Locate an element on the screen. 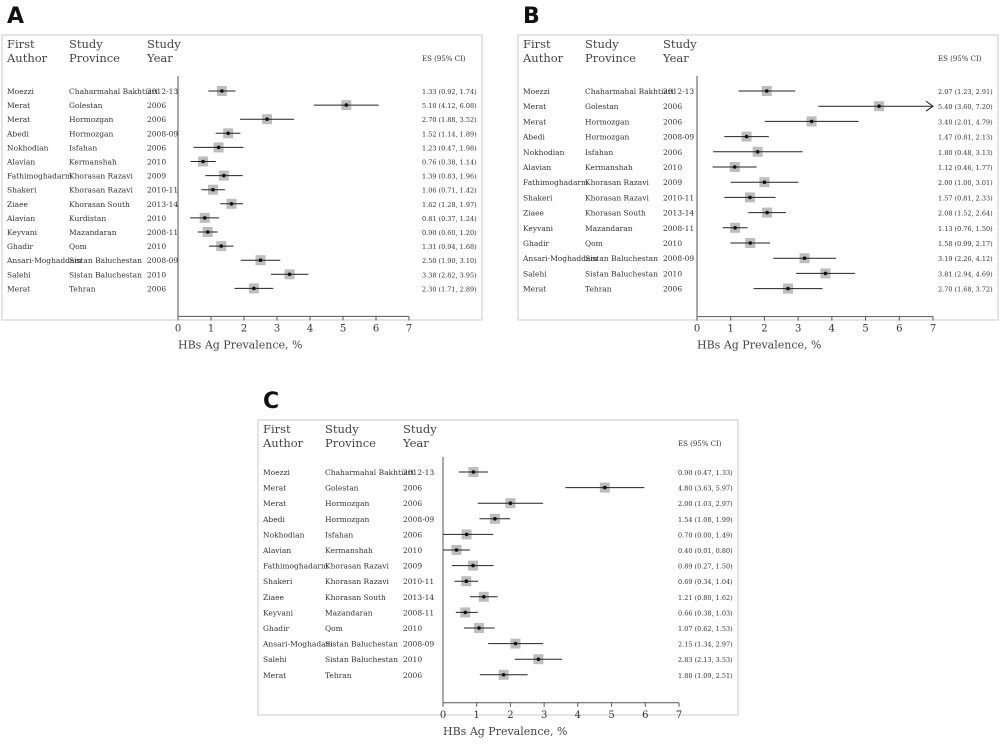  row-author: Keyvani is located at coordinates (278, 612).